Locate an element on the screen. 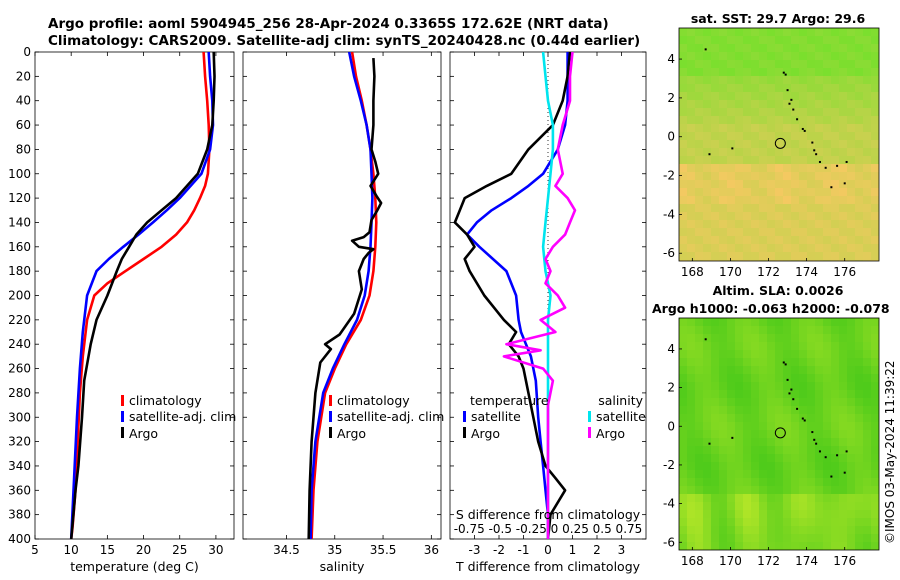 This screenshot has height=580, width=900. lon-tick-label: 172 is located at coordinates (768, 561).